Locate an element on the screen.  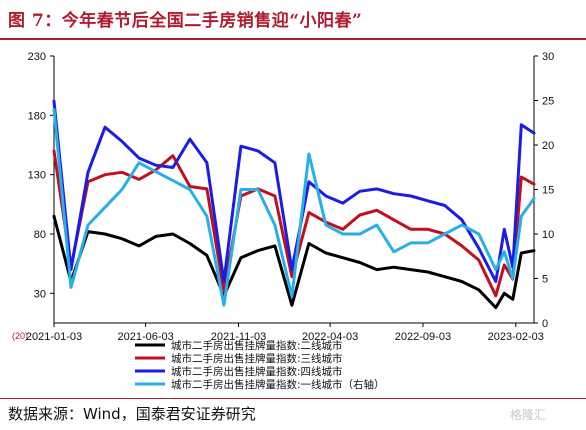
legend-label: 城市二手房出售挂牌量指数:四线城市 is located at coordinates (257, 371).